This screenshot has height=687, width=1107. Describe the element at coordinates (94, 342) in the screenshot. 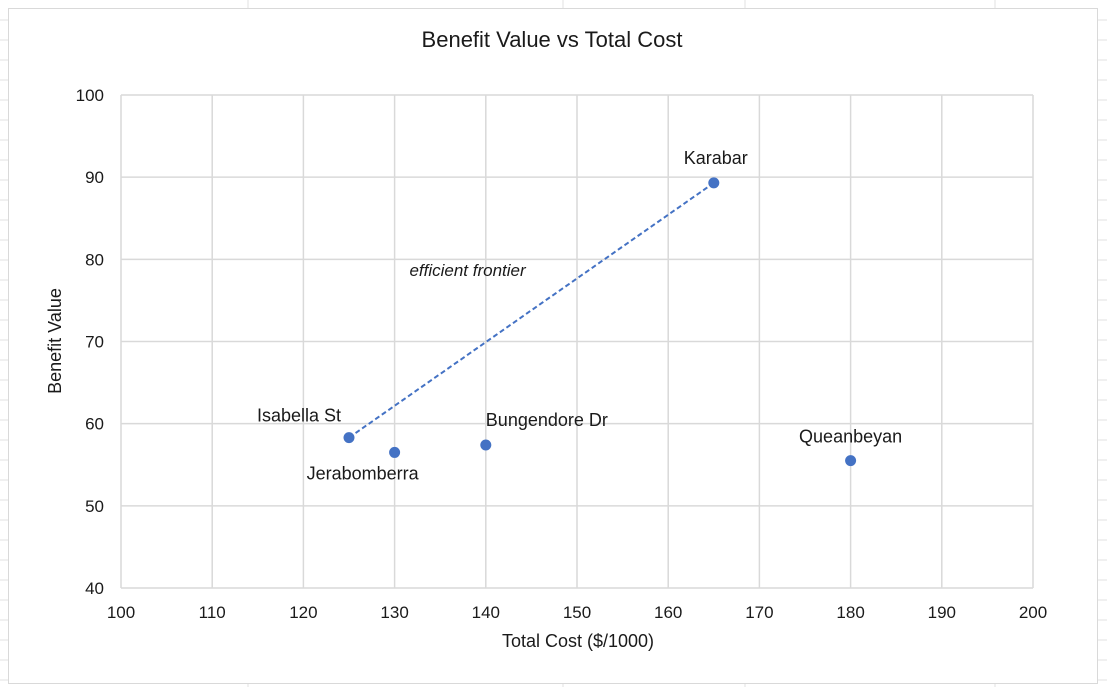

I see `y-tick-label: 70` at that location.